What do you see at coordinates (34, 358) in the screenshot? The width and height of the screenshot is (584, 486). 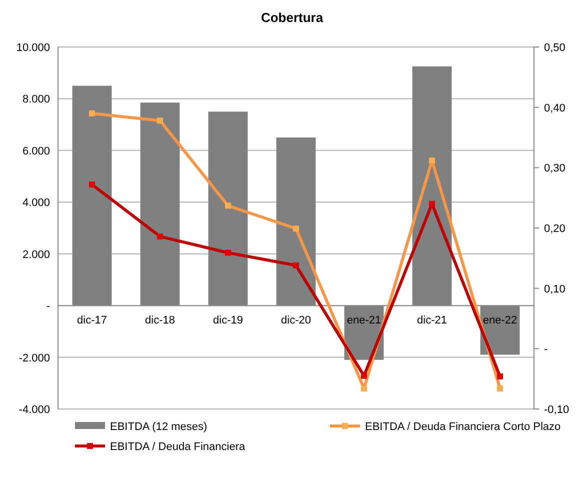 I see `y-tick-label: -2.000` at bounding box center [34, 358].